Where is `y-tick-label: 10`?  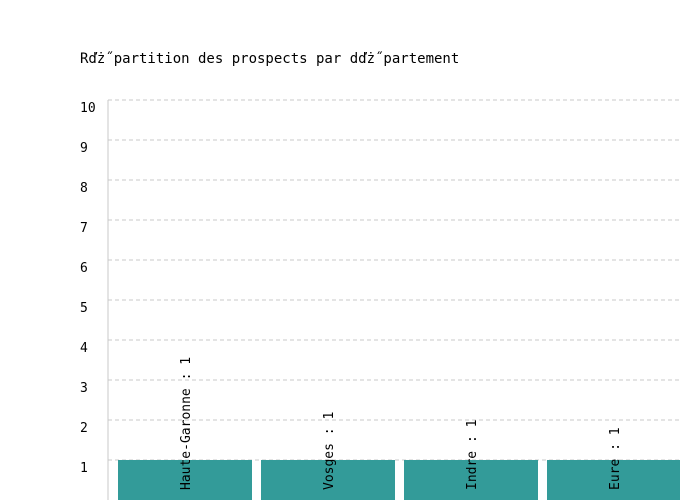 y-tick-label: 10 is located at coordinates (88, 108).